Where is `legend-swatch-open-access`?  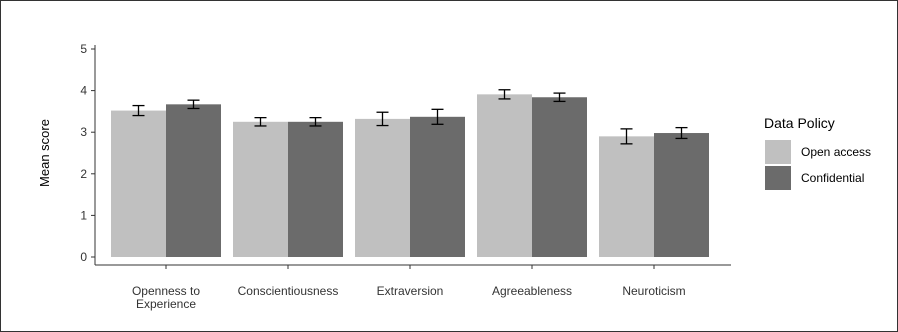 legend-swatch-open-access is located at coordinates (778, 152).